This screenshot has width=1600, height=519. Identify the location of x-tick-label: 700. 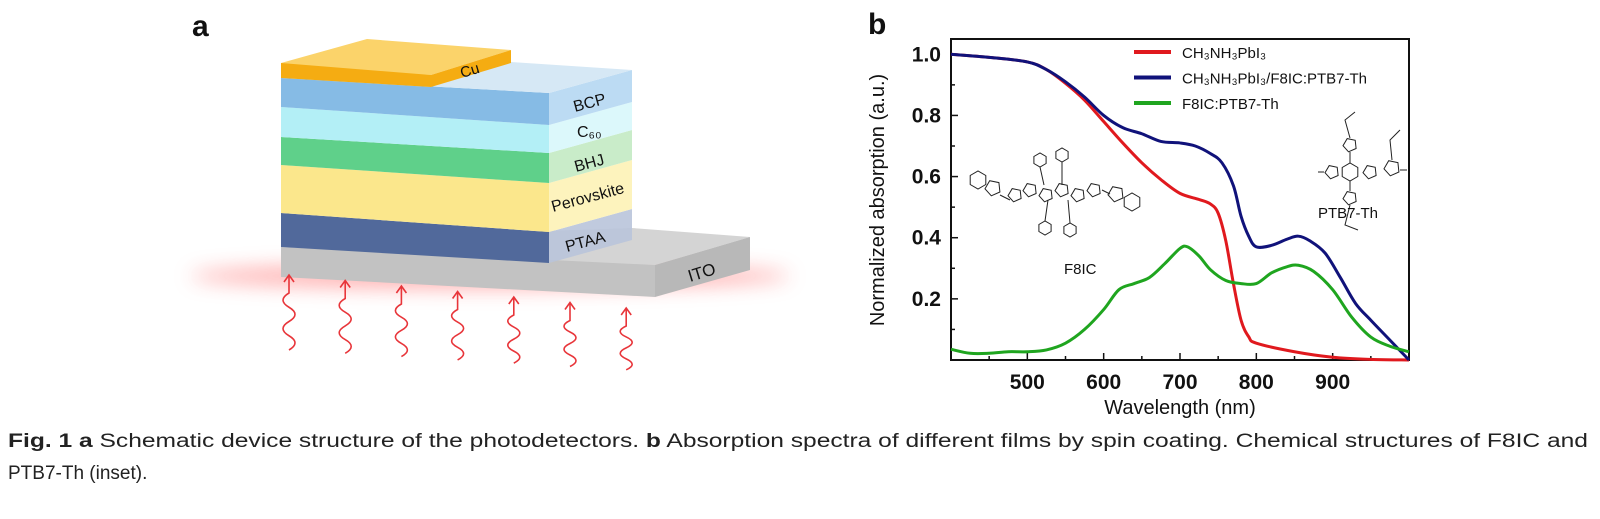
(1179, 382).